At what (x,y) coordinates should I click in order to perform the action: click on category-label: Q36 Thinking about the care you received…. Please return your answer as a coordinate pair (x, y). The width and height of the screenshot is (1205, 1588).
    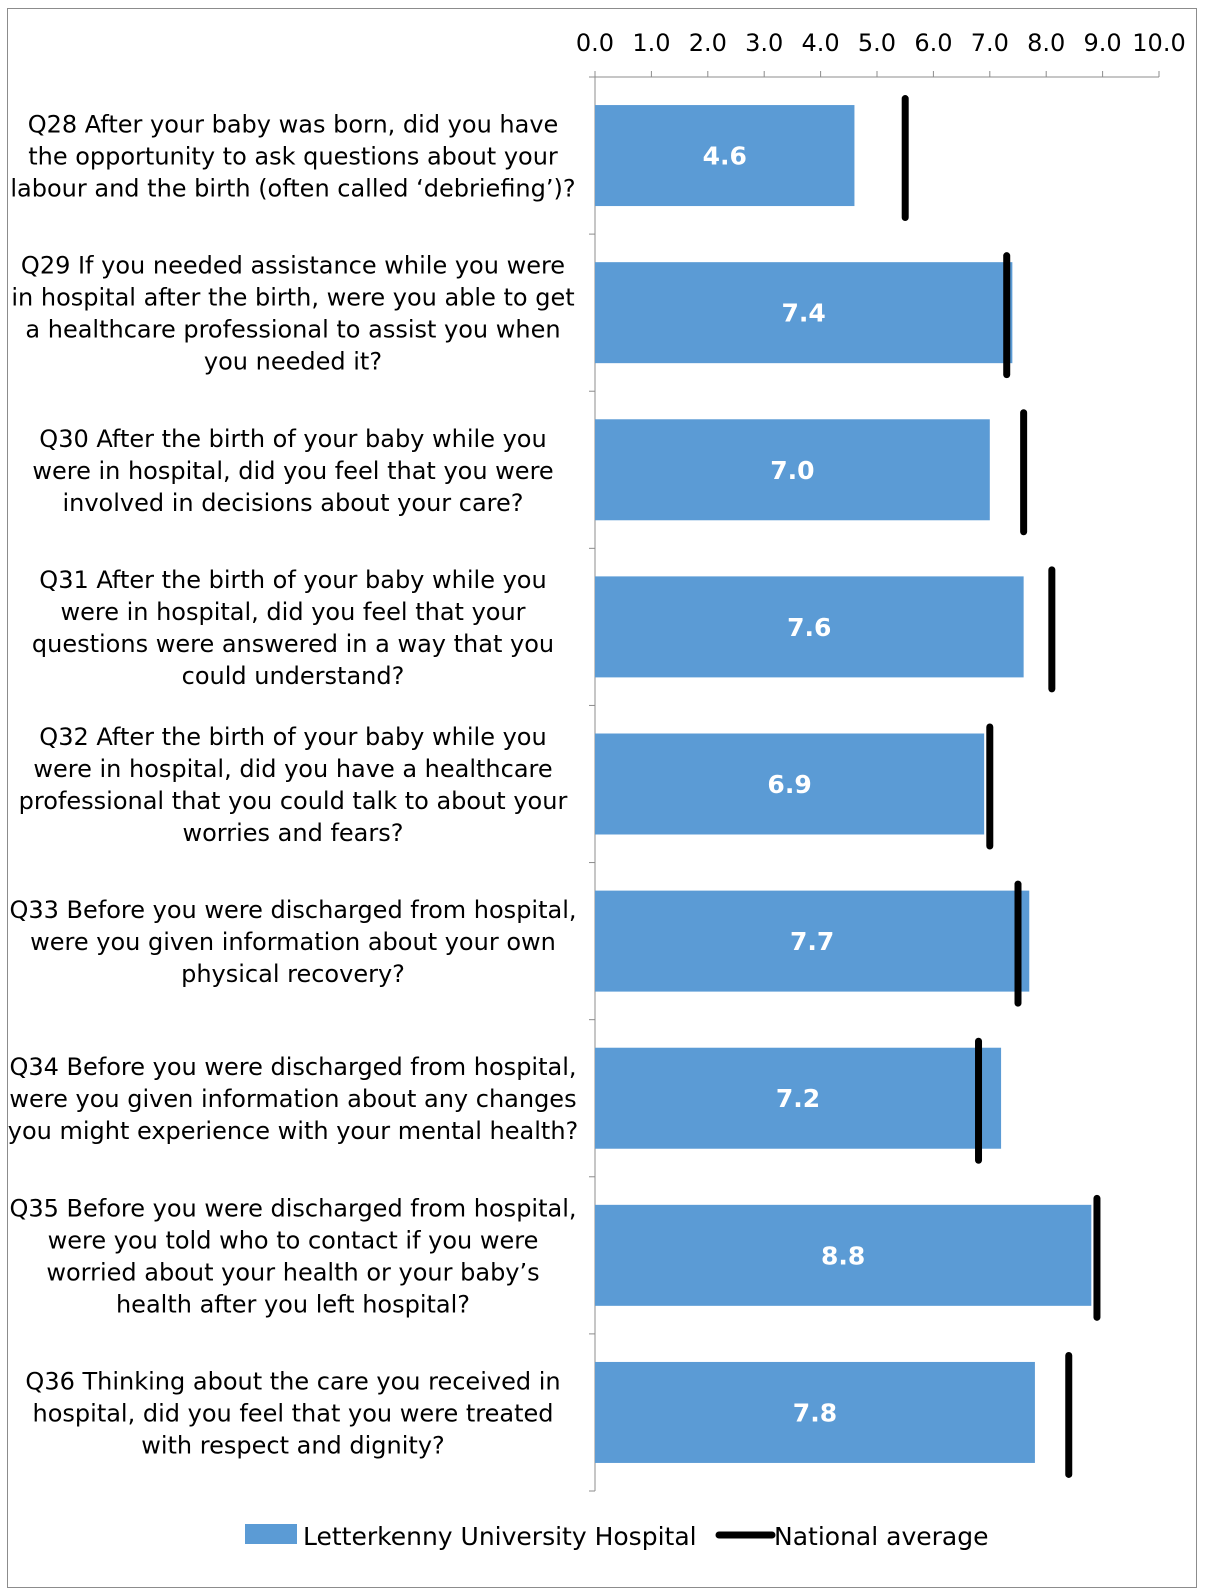
    Looking at the image, I should click on (292, 1413).